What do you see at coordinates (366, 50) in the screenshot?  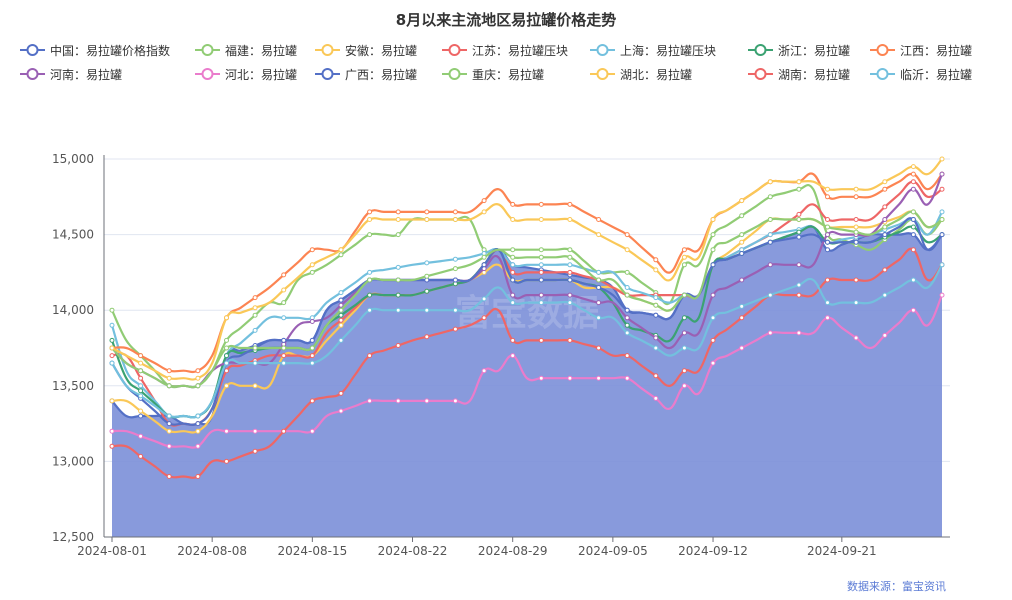 I see `legend-item: 安徽：易拉罐` at bounding box center [366, 50].